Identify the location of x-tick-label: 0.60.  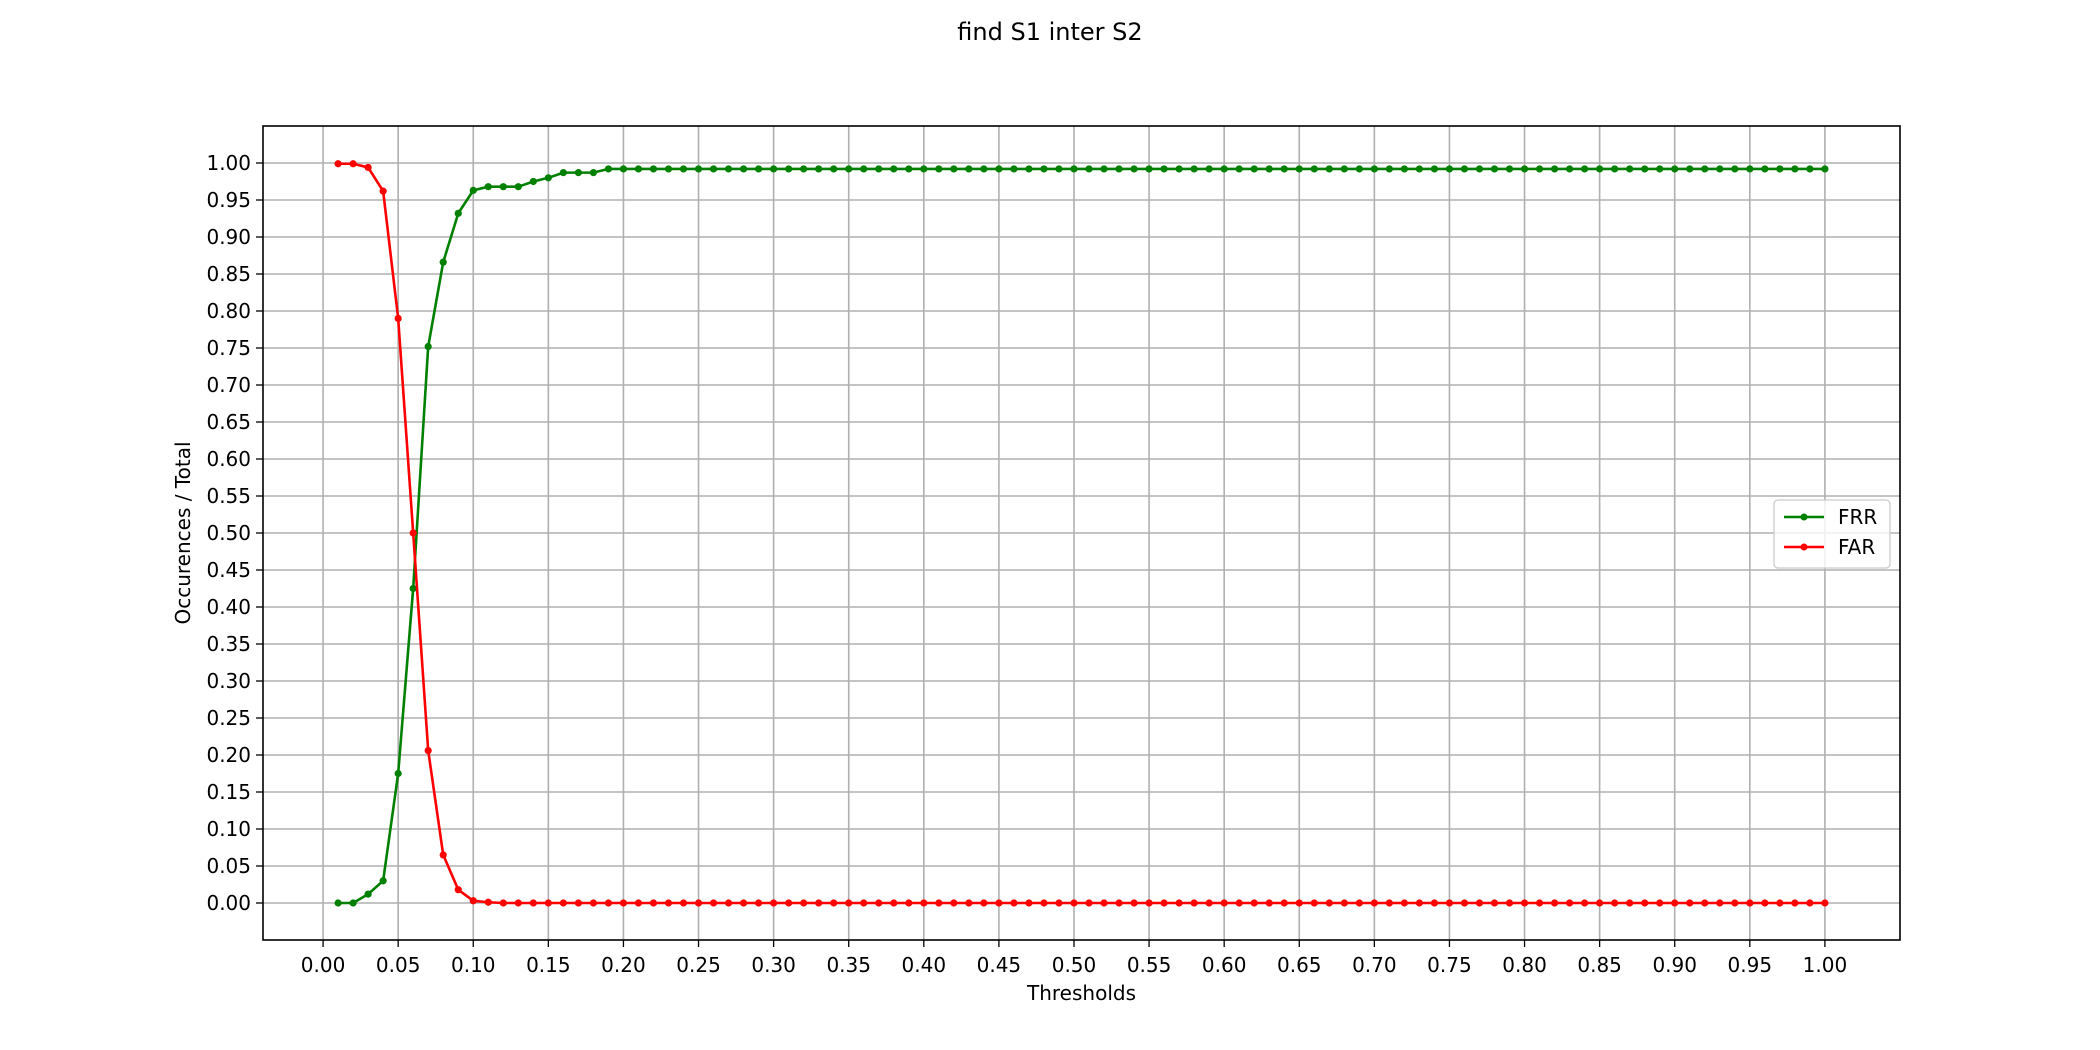
(1224, 965).